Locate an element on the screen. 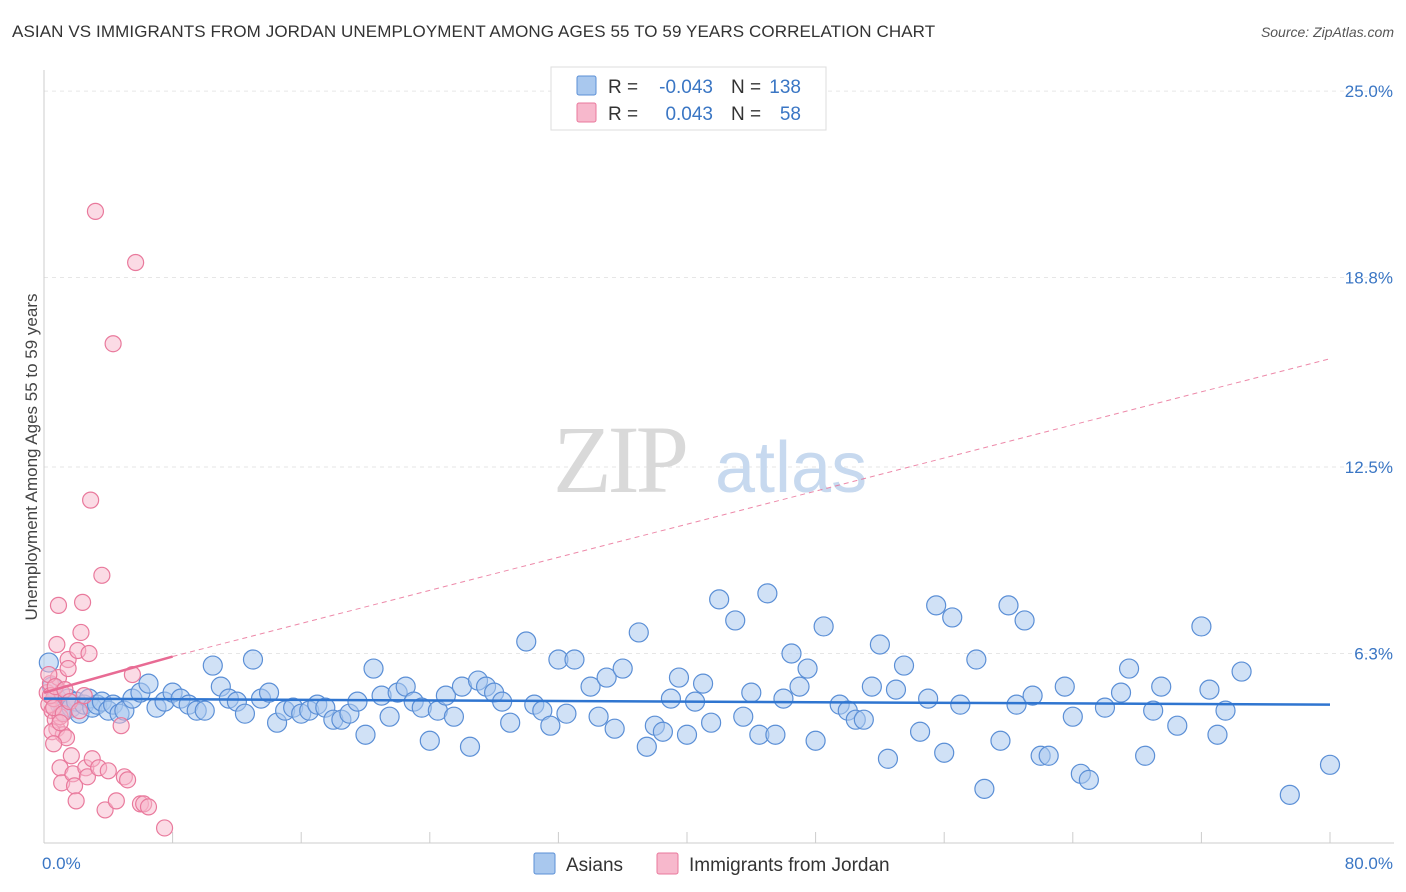  y-tick-label: 18.8% is located at coordinates (1369, 278).